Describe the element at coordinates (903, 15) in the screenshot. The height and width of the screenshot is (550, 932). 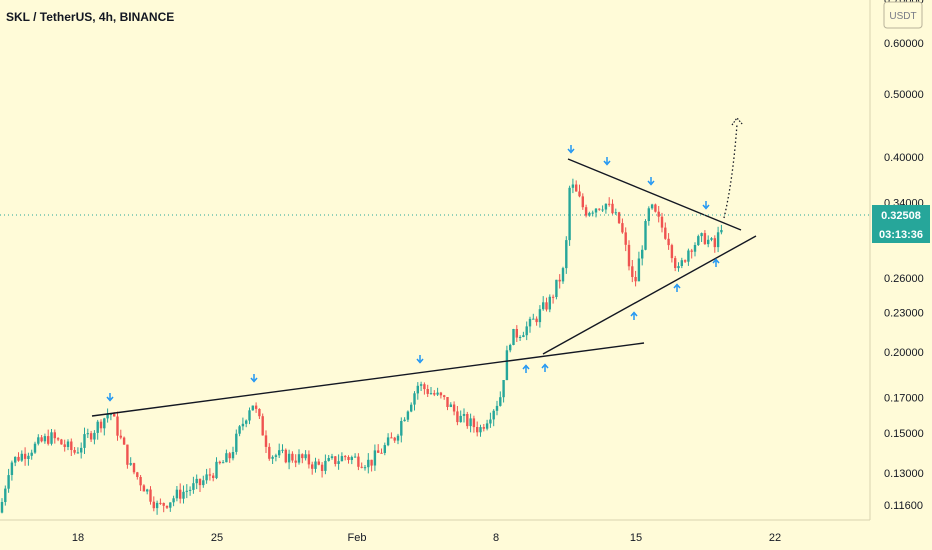
I see `currency-box: USDT` at that location.